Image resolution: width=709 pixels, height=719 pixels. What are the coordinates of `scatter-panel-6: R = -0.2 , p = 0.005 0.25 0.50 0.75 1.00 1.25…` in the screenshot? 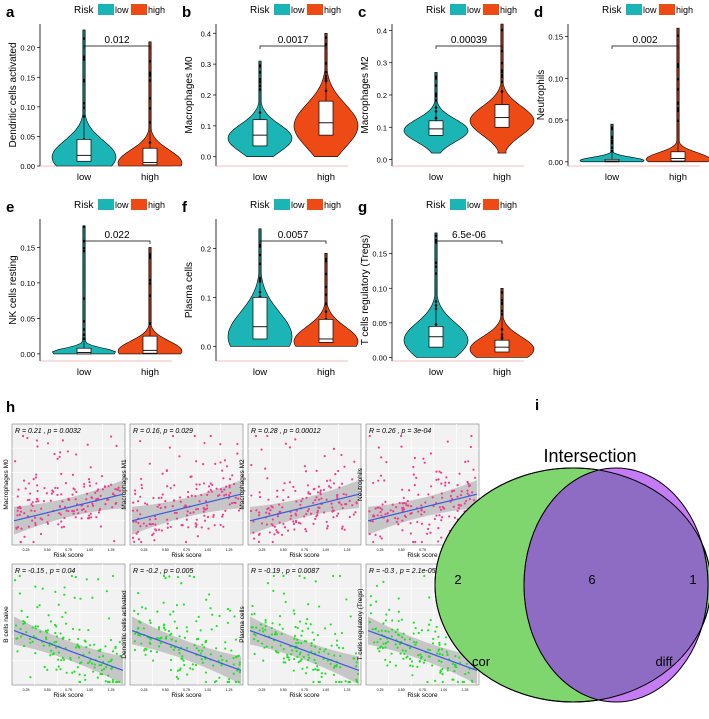 It's located at (182, 631).